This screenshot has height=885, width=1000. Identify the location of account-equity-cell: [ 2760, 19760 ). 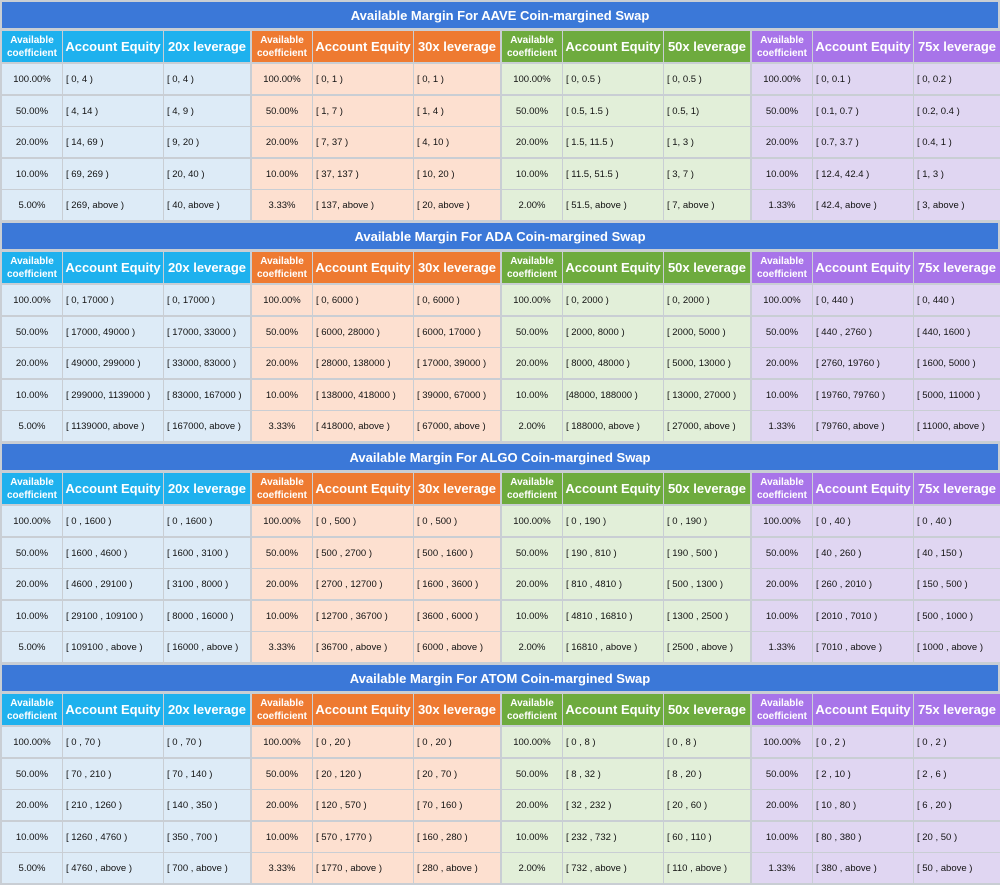
(863, 363).